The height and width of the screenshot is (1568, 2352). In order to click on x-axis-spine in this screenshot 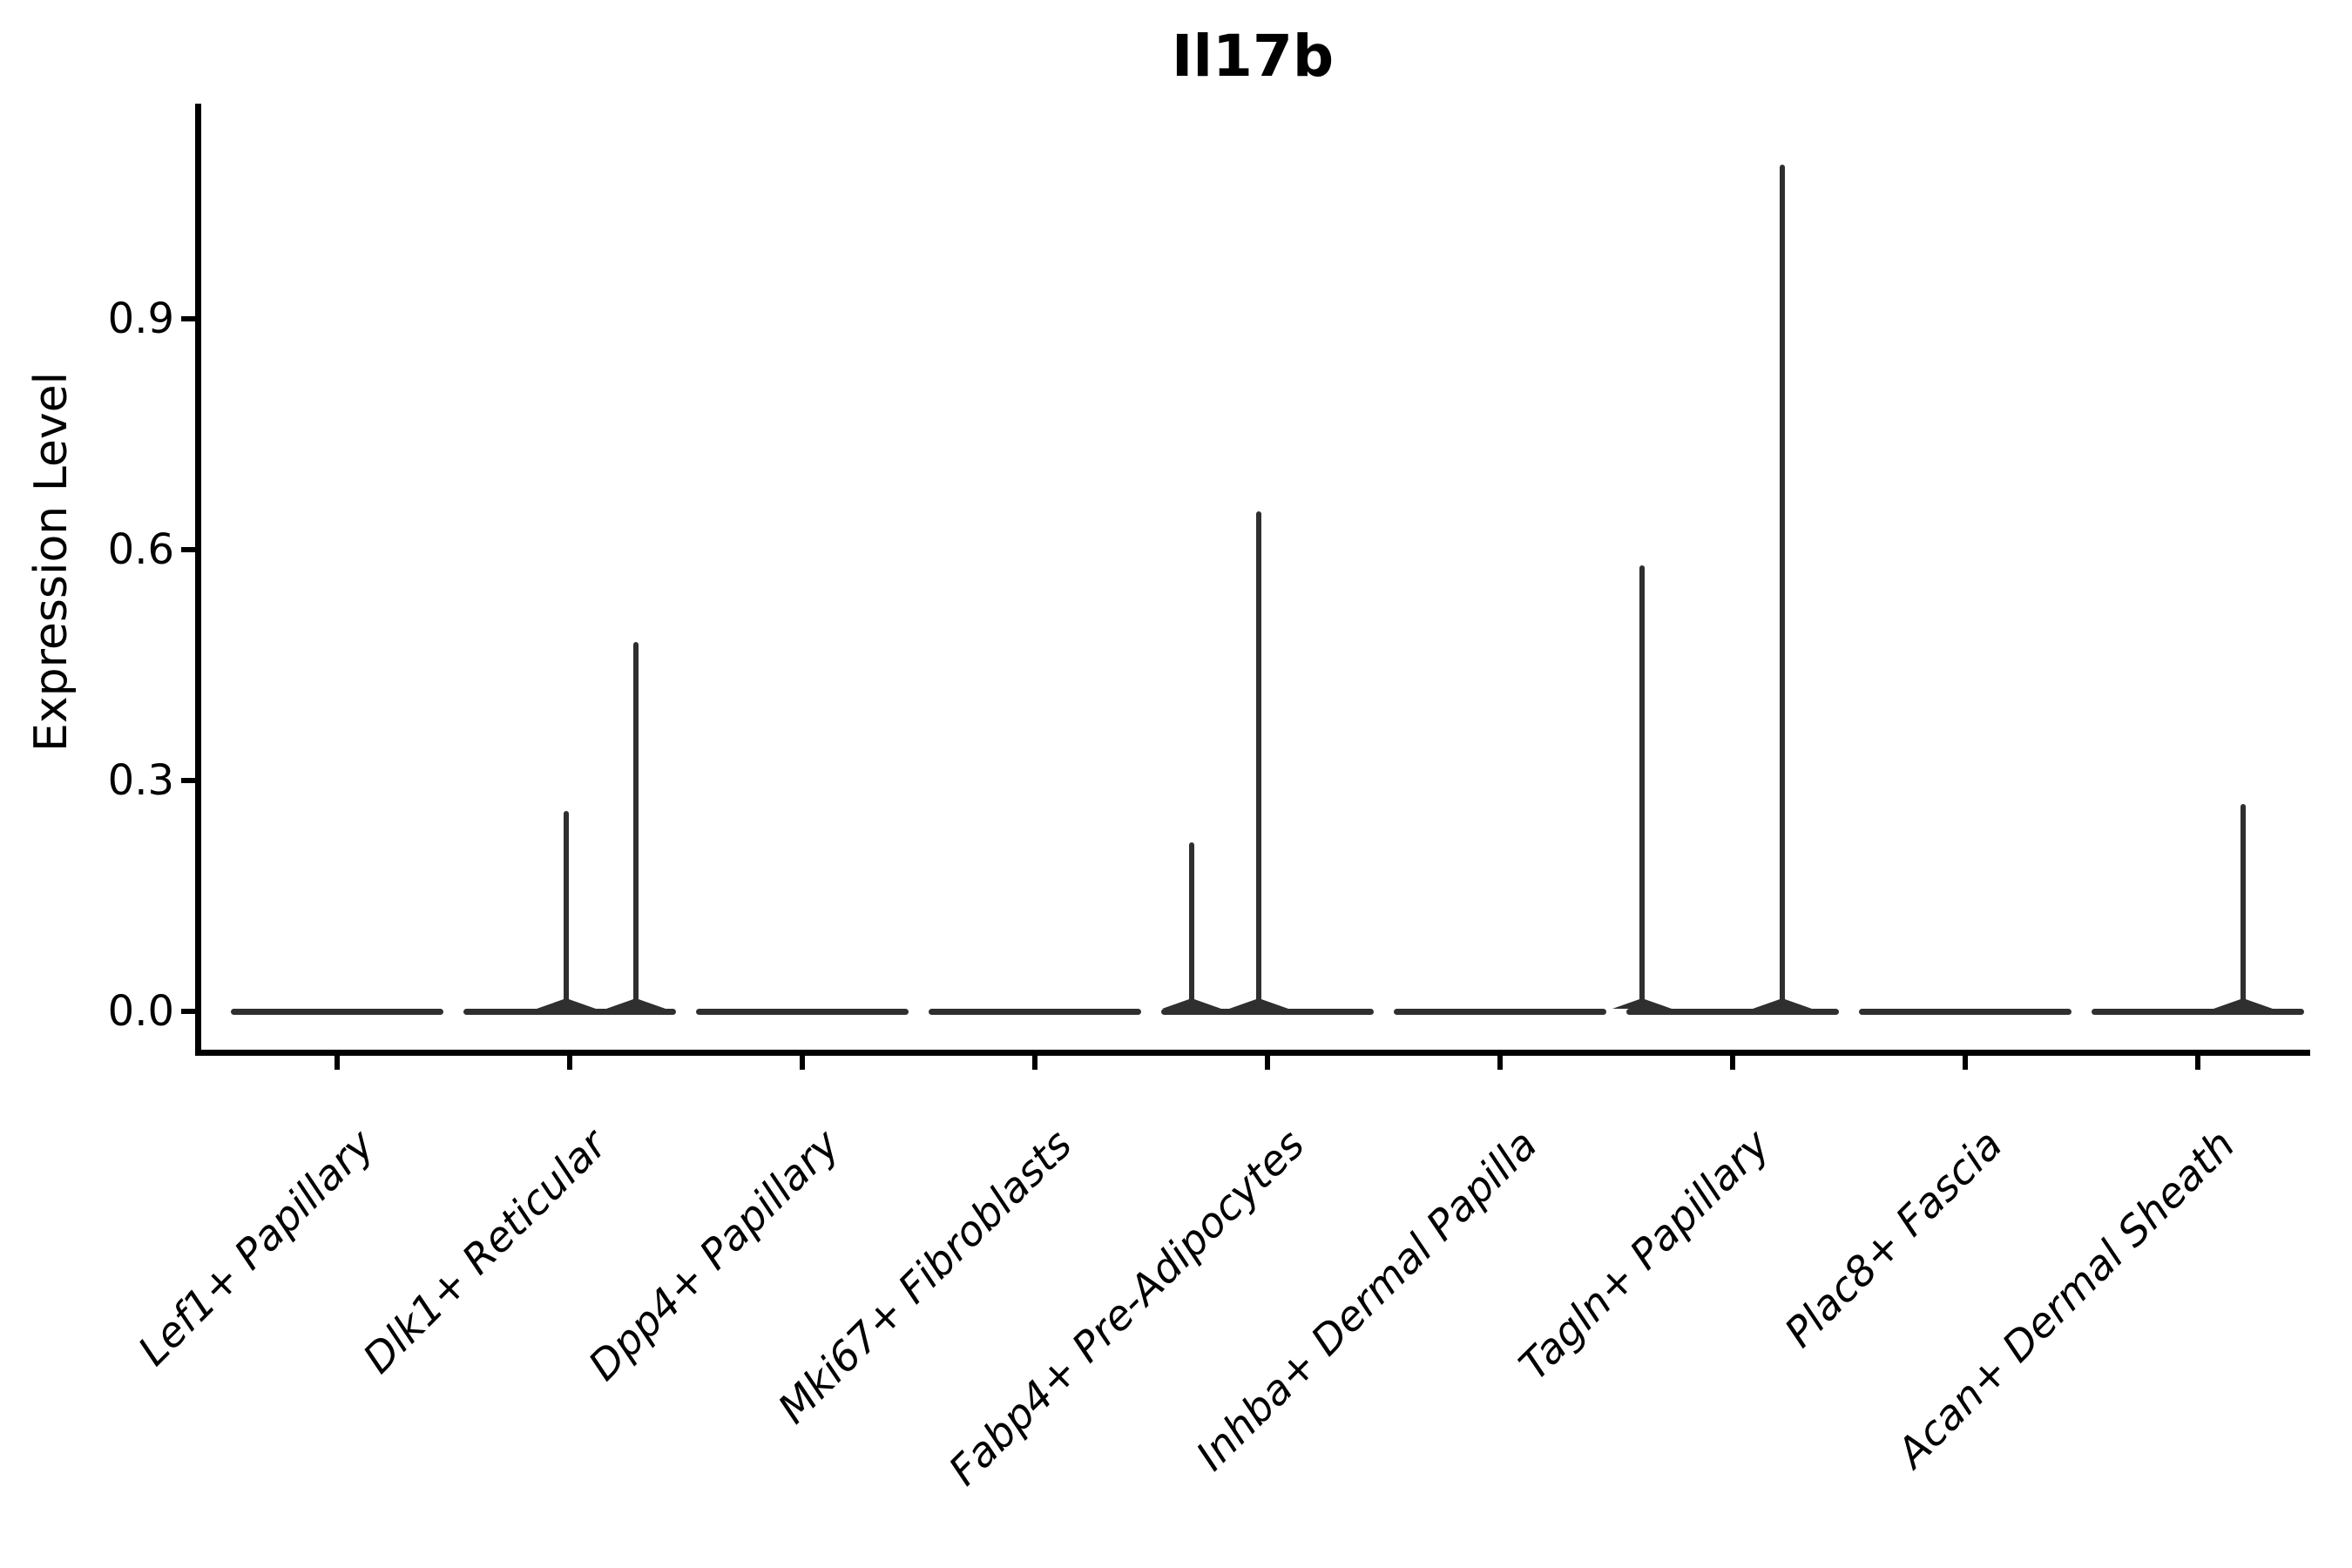, I will do `click(1252, 1053)`.